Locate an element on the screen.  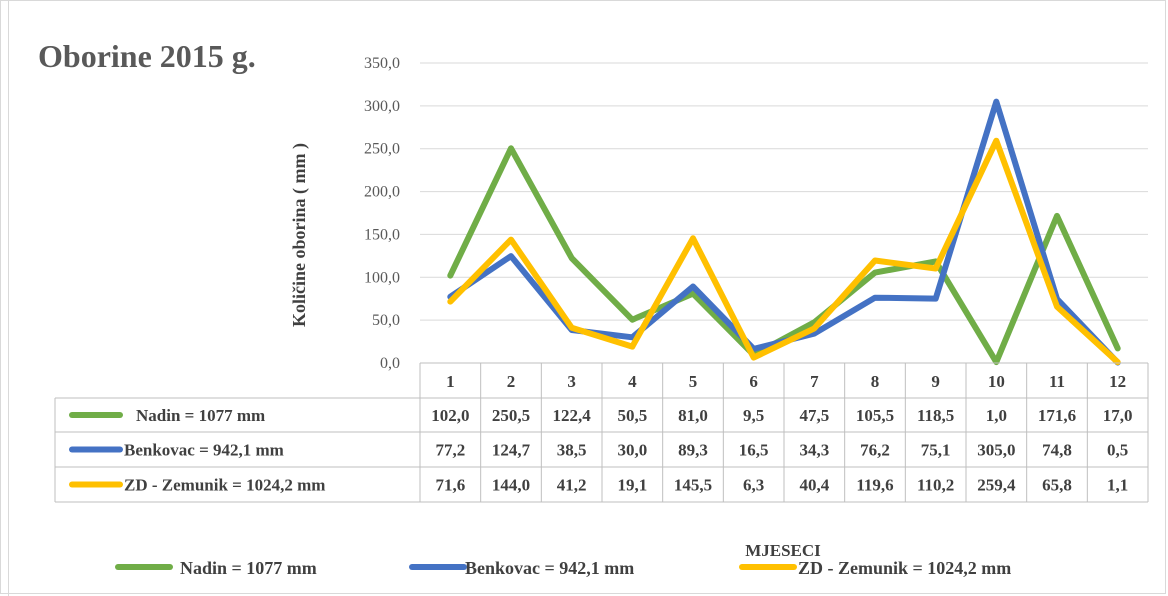
data-label: 40,4 is located at coordinates (814, 485).